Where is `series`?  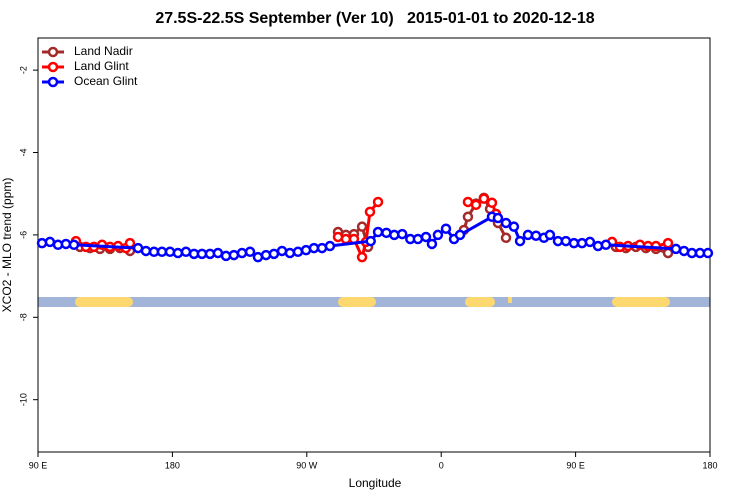 series is located at coordinates (375, 237).